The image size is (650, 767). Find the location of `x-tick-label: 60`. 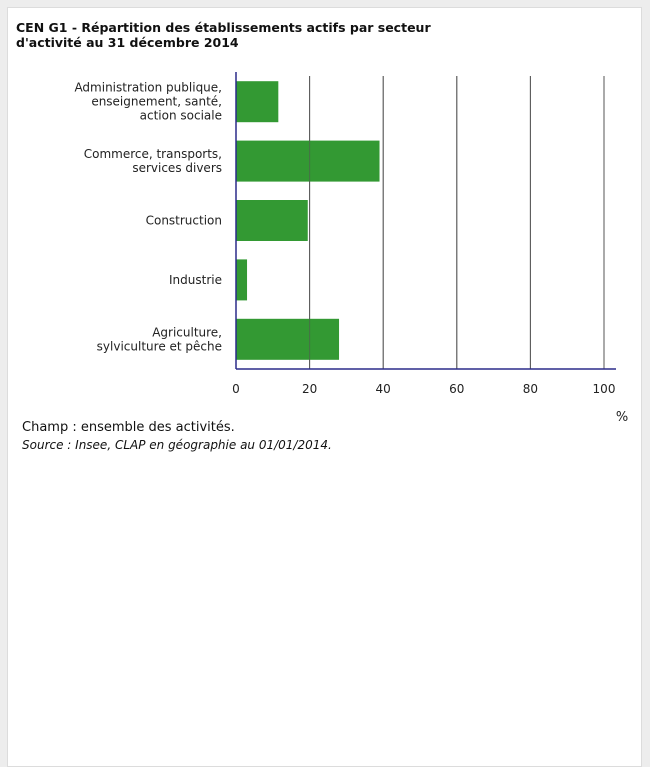

x-tick-label: 60 is located at coordinates (456, 389).